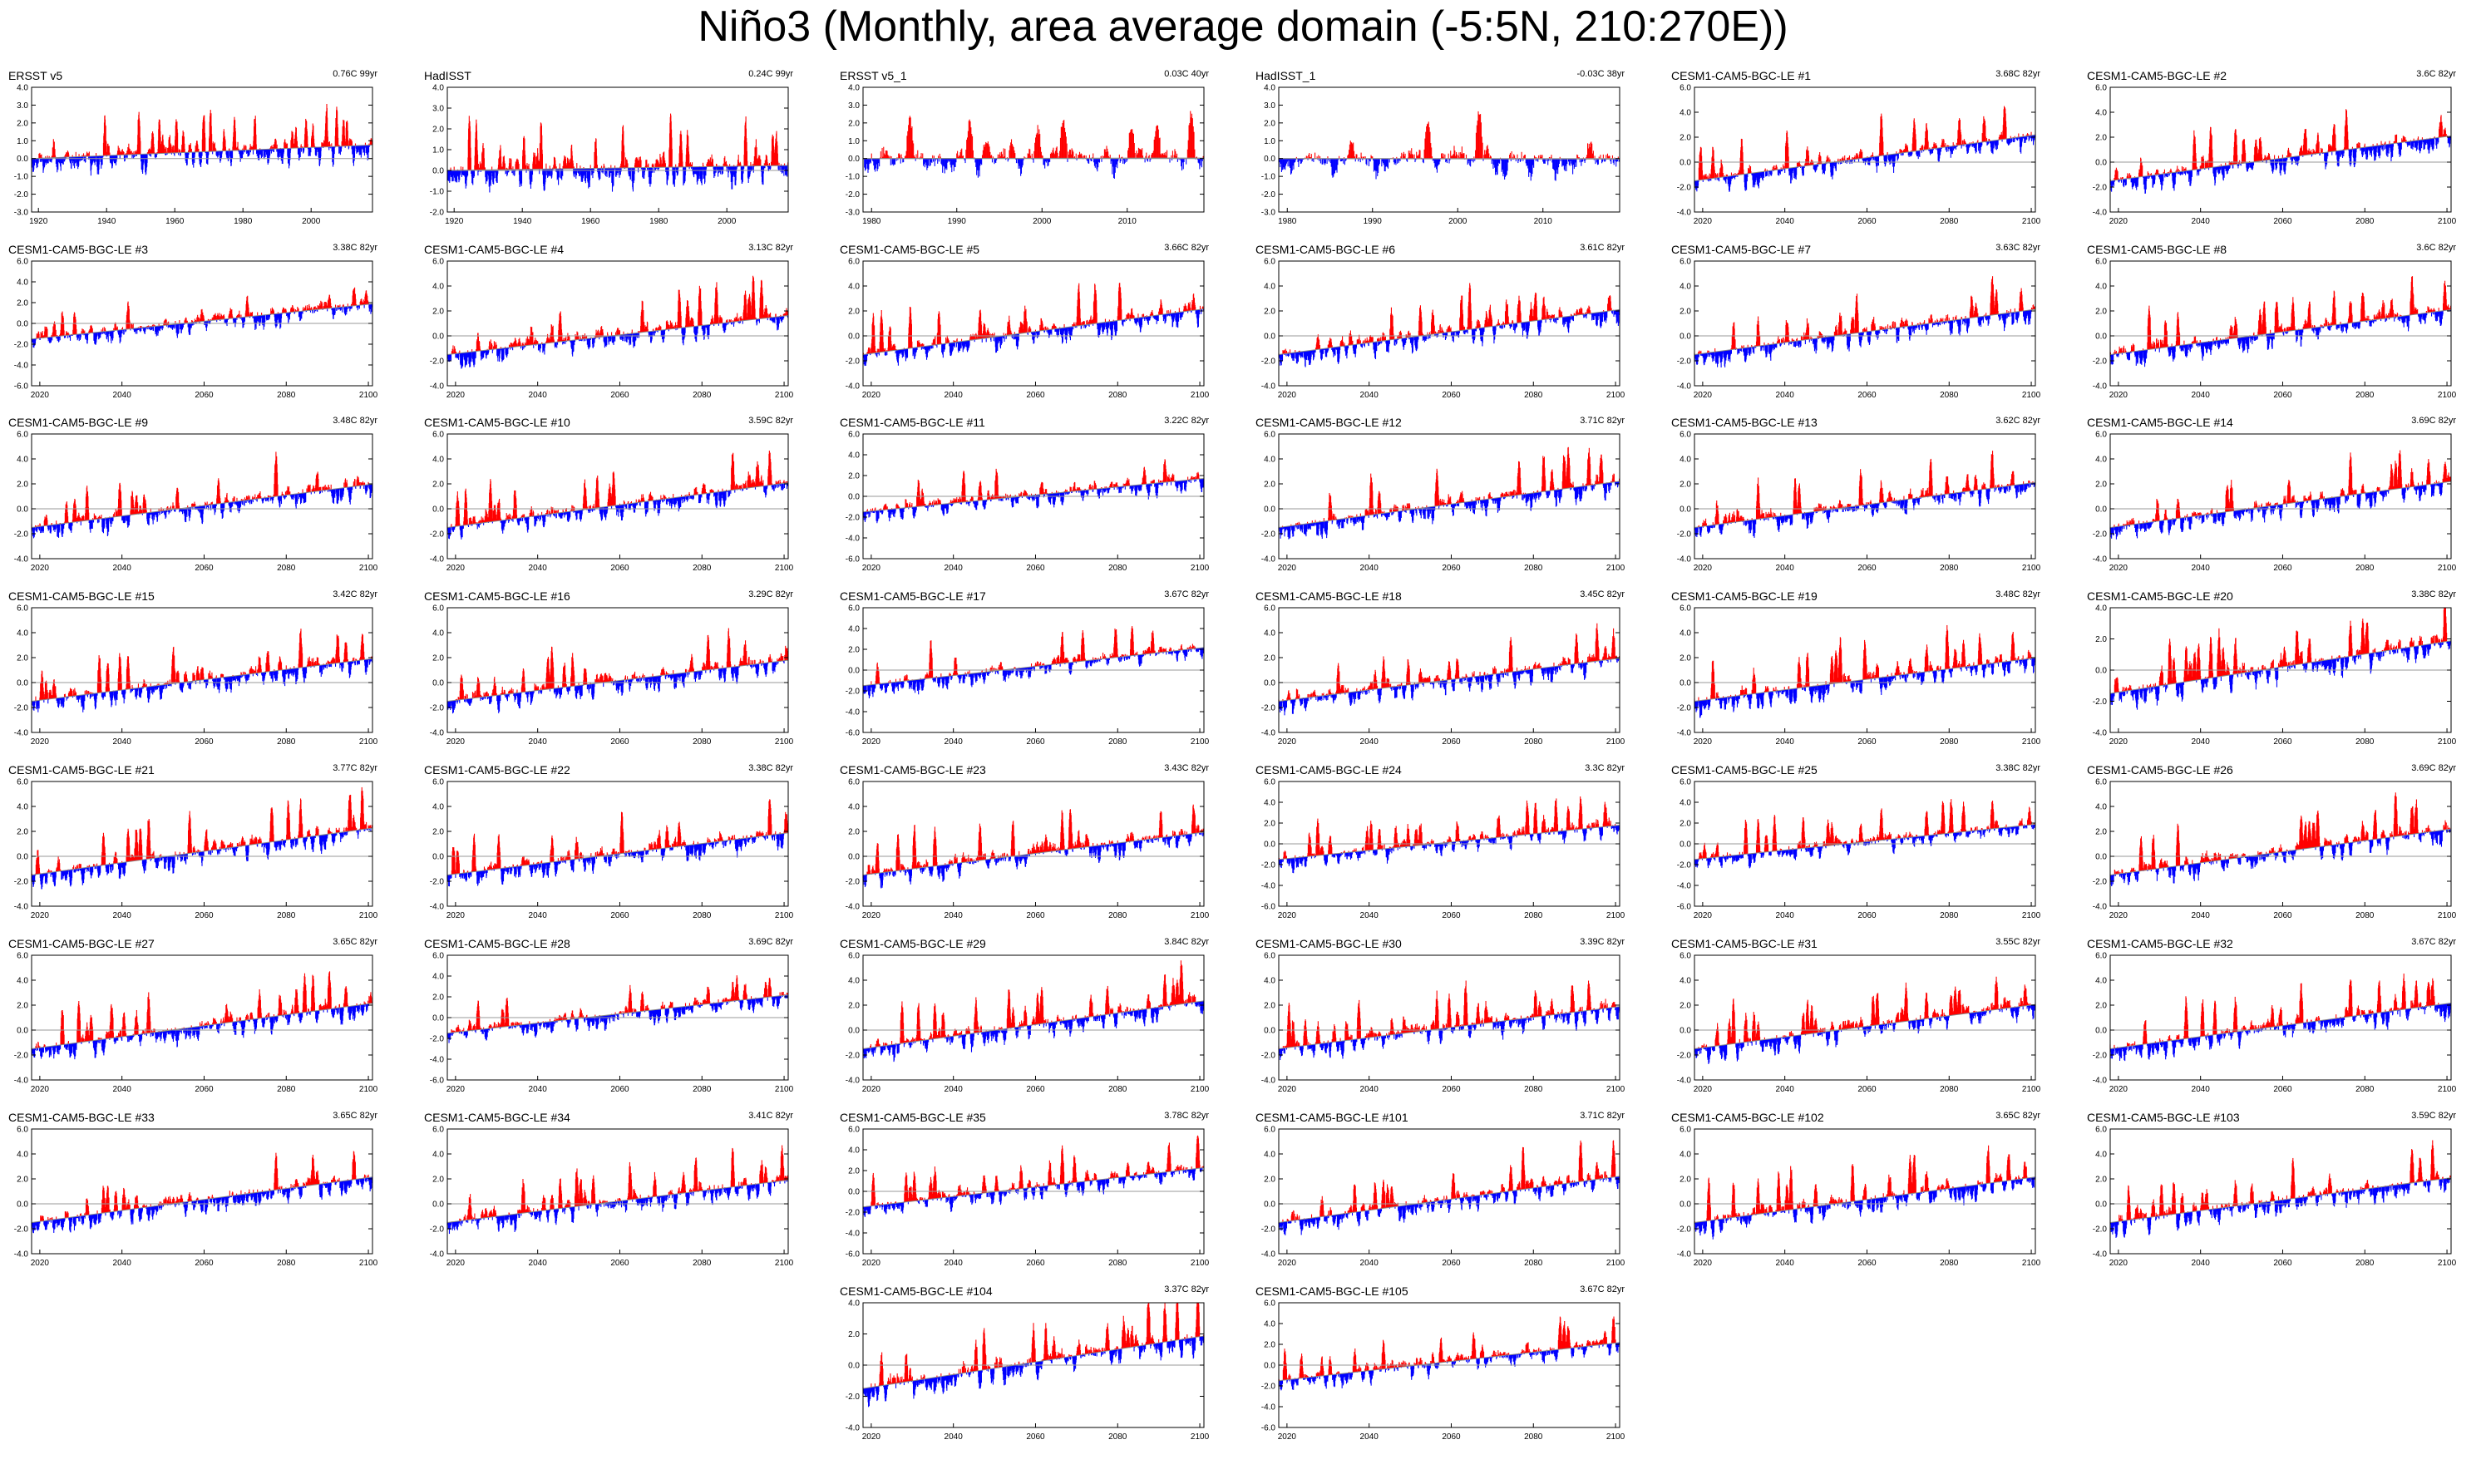 This screenshot has height=1484, width=2486. Describe the element at coordinates (355, 74) in the screenshot. I see `trend-label: 0.76C 99yr` at that location.